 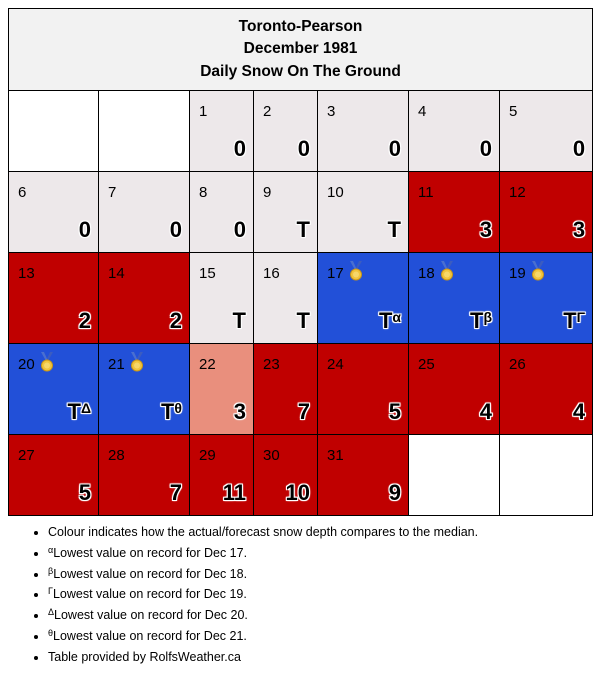 I want to click on day-number: 26, so click(x=517, y=365).